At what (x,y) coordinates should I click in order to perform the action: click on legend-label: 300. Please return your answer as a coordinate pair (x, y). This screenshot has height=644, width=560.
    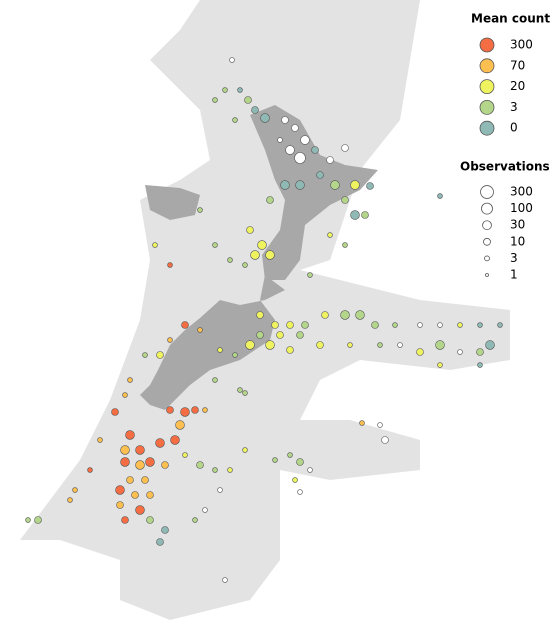
    Looking at the image, I should click on (521, 192).